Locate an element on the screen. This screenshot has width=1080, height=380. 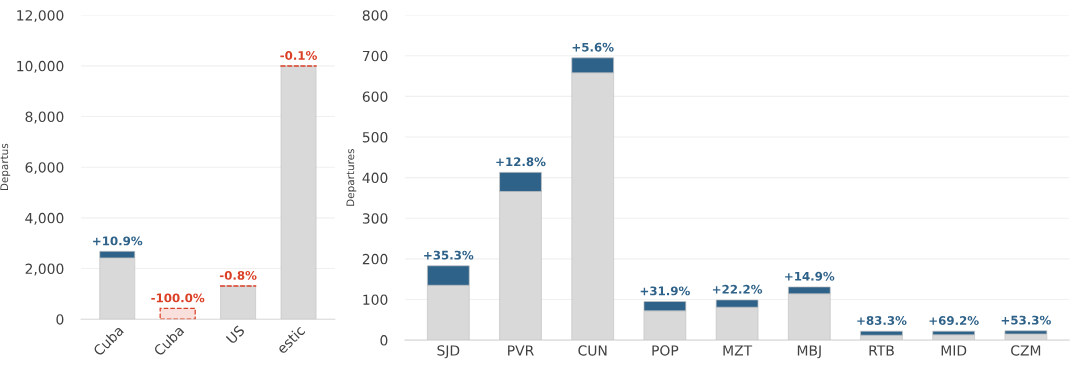
y-tick-label: 600 is located at coordinates (375, 96).